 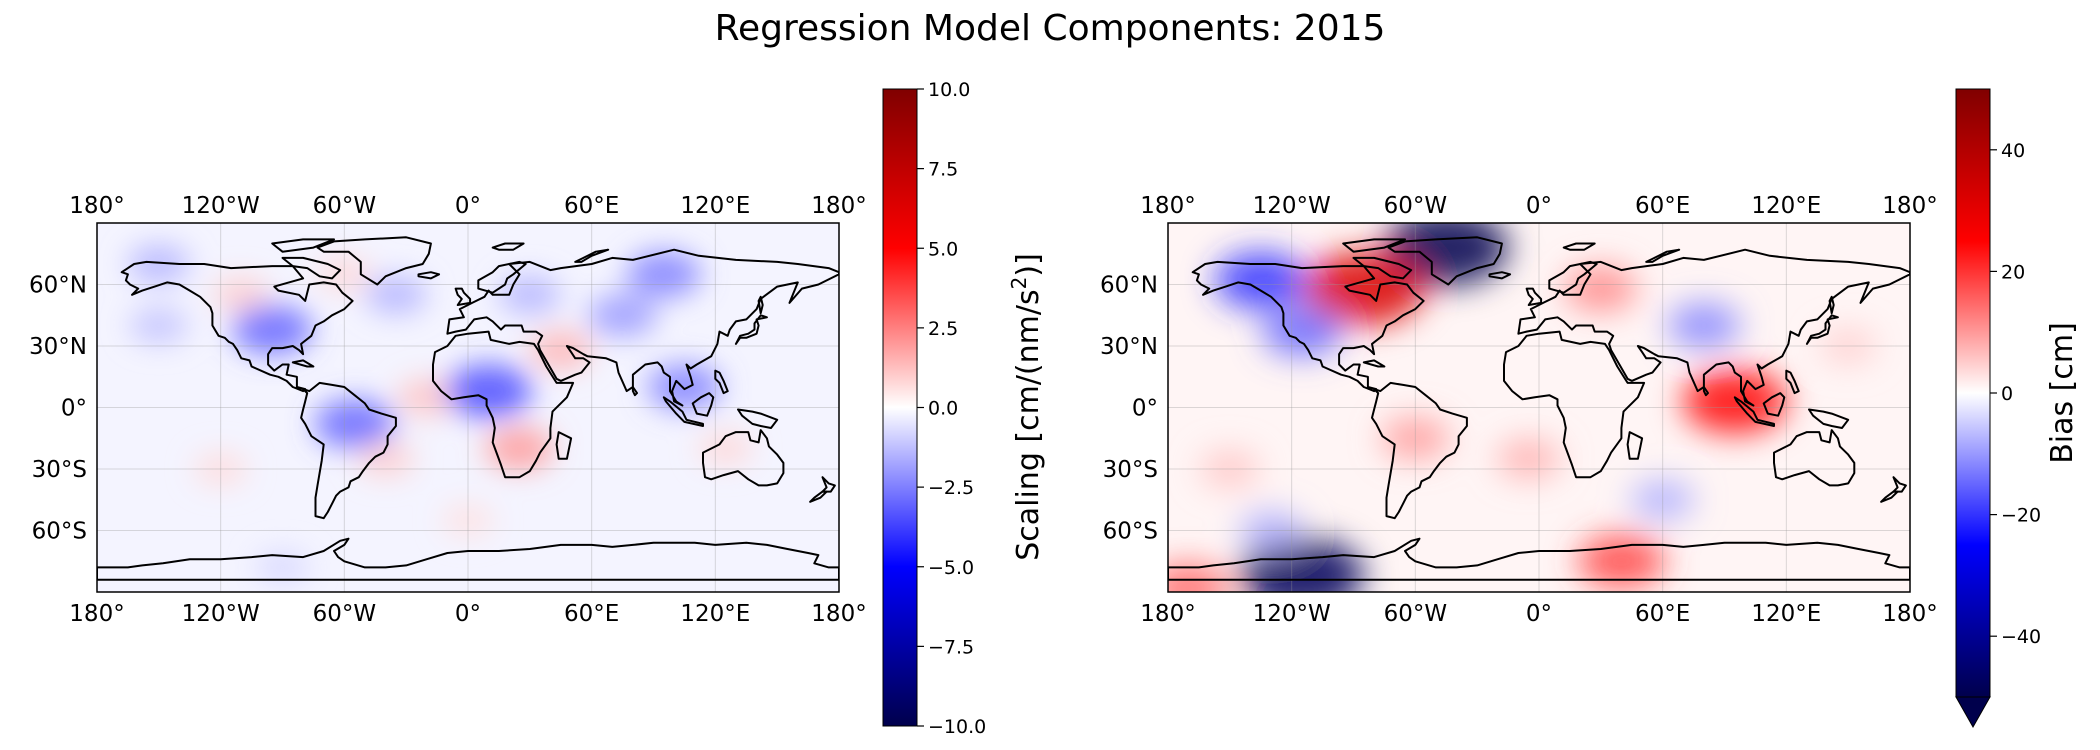 What do you see at coordinates (1973, 393) in the screenshot?
I see `right-colorbar-gradient` at bounding box center [1973, 393].